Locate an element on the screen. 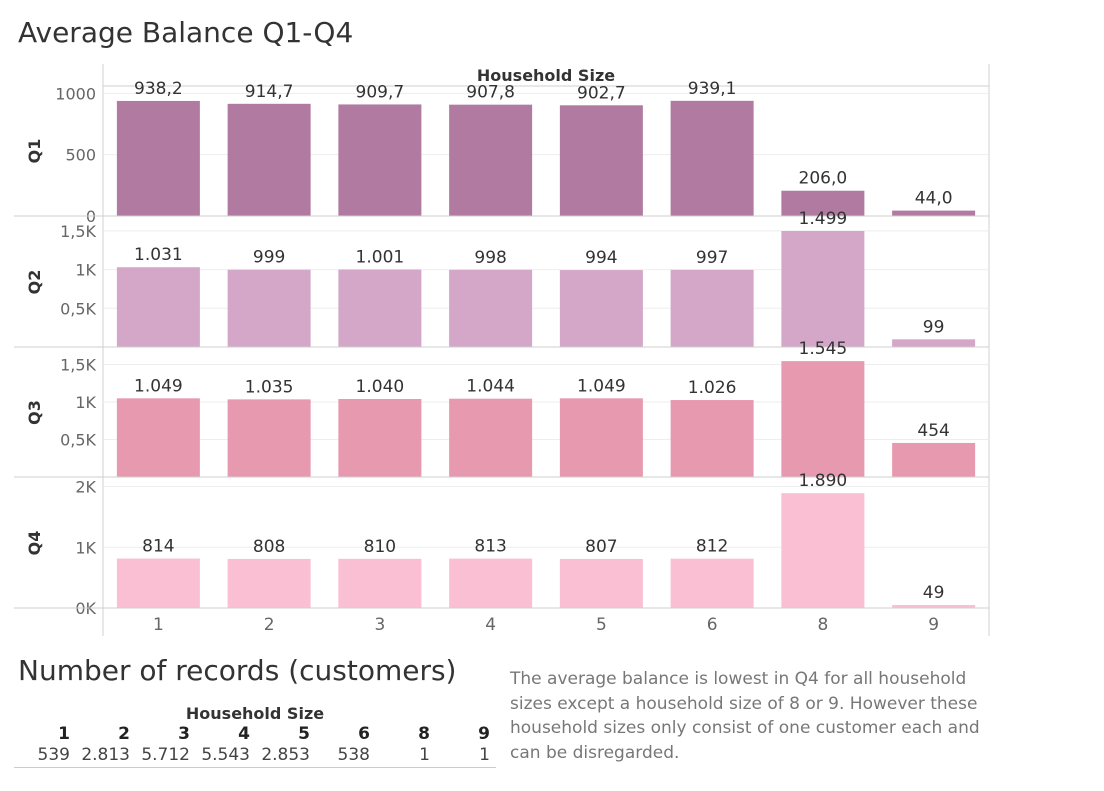 Image resolution: width=1104 pixels, height=791 pixels. data-label: 810 is located at coordinates (380, 547).